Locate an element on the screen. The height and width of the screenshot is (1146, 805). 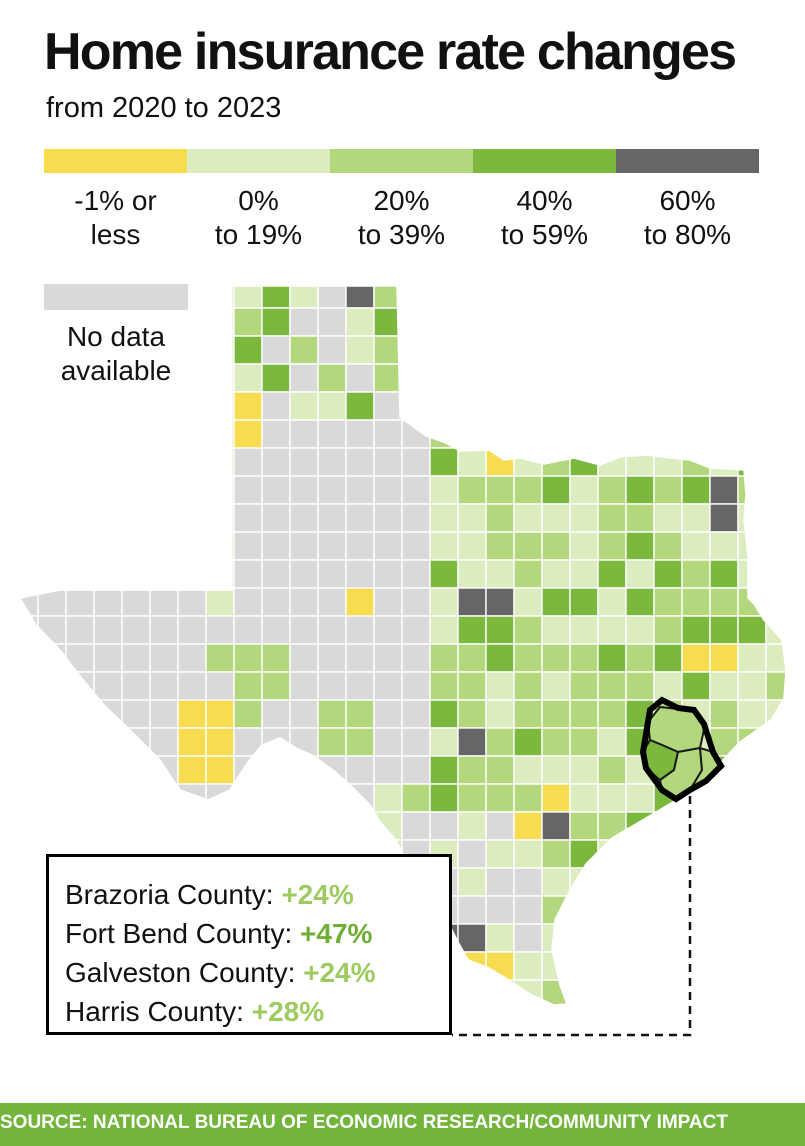
legend-label-line: to 39% is located at coordinates (401, 234).